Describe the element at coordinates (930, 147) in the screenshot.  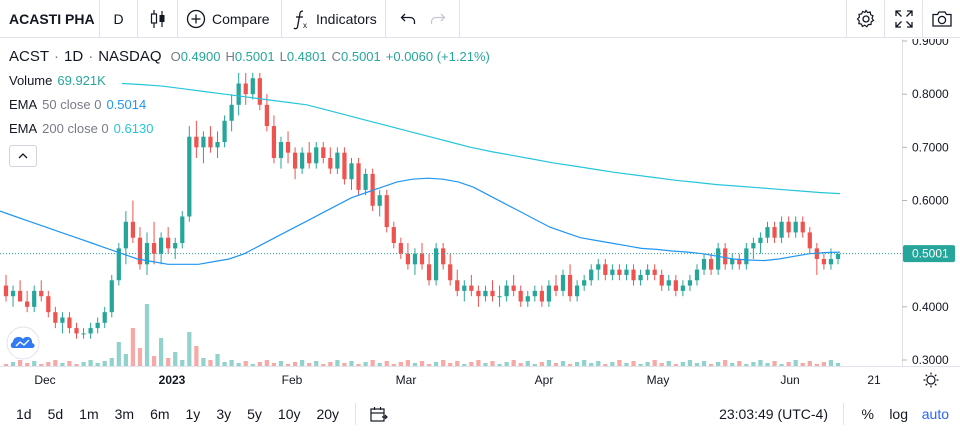
I see `price-tick-label: 0.7000` at that location.